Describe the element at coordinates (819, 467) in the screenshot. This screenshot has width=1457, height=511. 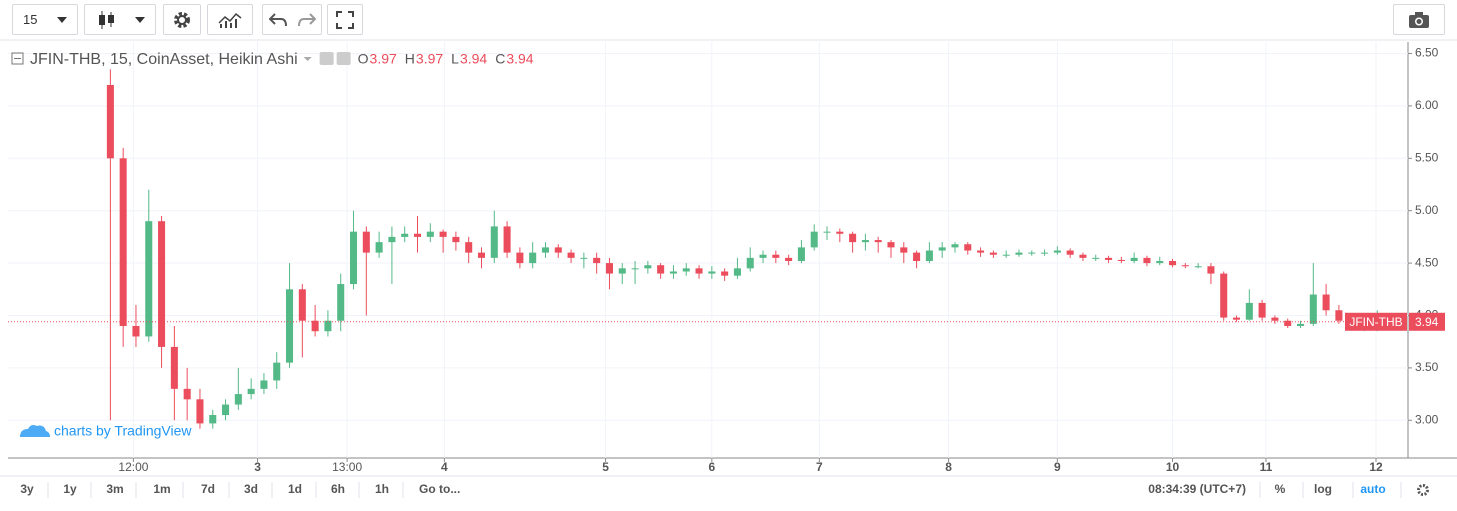
I see `x-tick-label: 7` at that location.